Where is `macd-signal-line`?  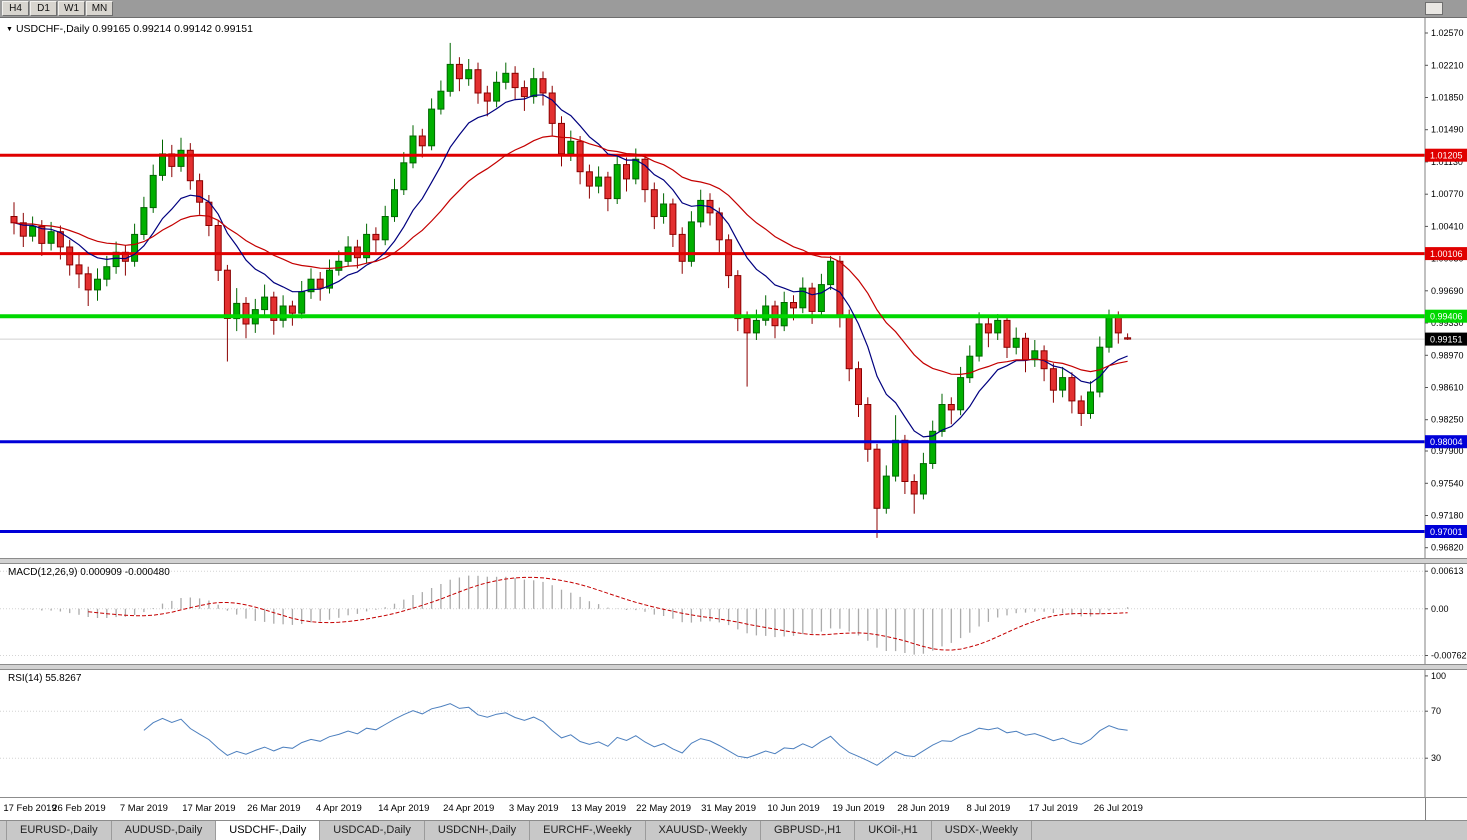 macd-signal-line is located at coordinates (608, 613).